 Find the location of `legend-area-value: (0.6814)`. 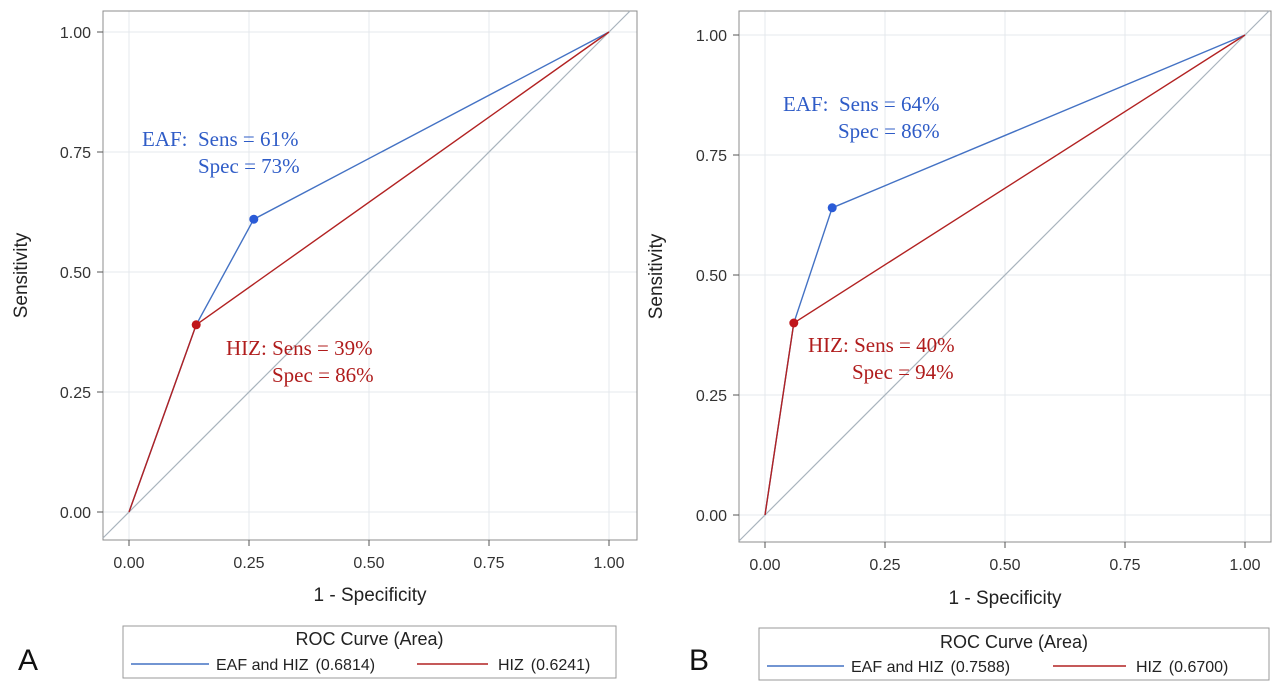

legend-area-value: (0.6814) is located at coordinates (345, 665).